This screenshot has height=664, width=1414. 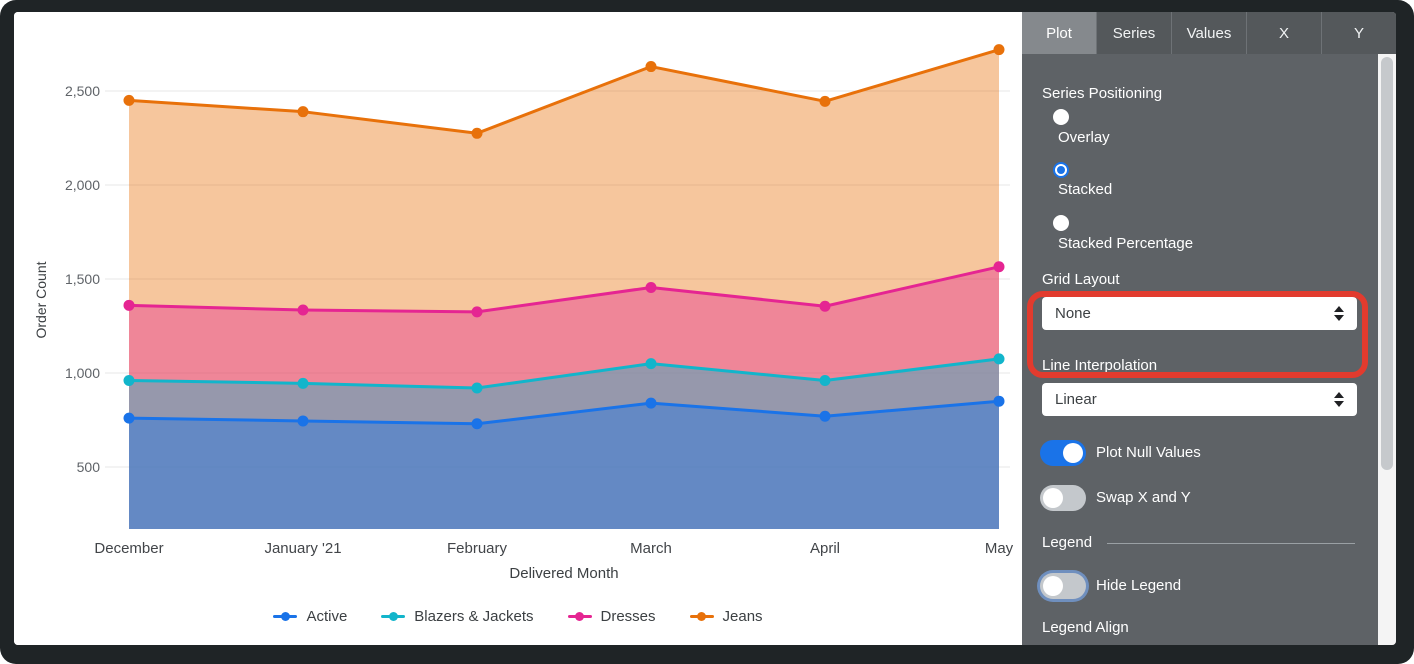 What do you see at coordinates (477, 548) in the screenshot?
I see `x-tick-label: February` at bounding box center [477, 548].